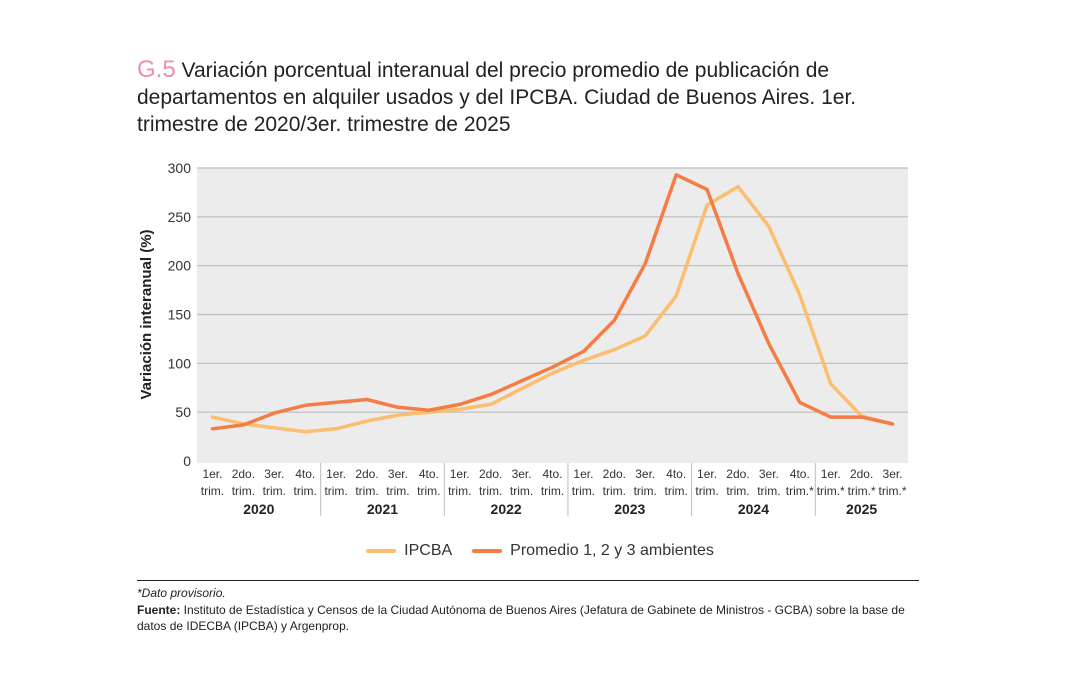 The width and height of the screenshot is (1080, 689). I want to click on y-tick-label: 50, so click(183, 412).